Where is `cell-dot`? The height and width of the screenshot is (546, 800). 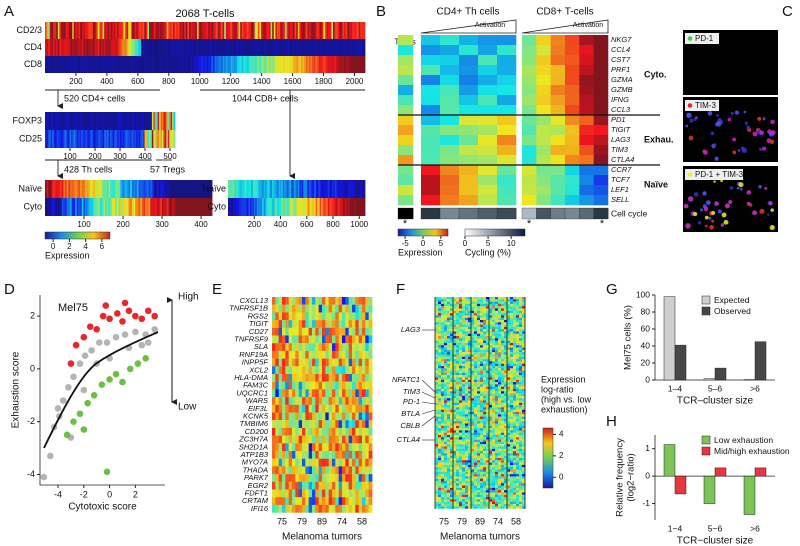
cell-dot is located at coordinates (709, 218).